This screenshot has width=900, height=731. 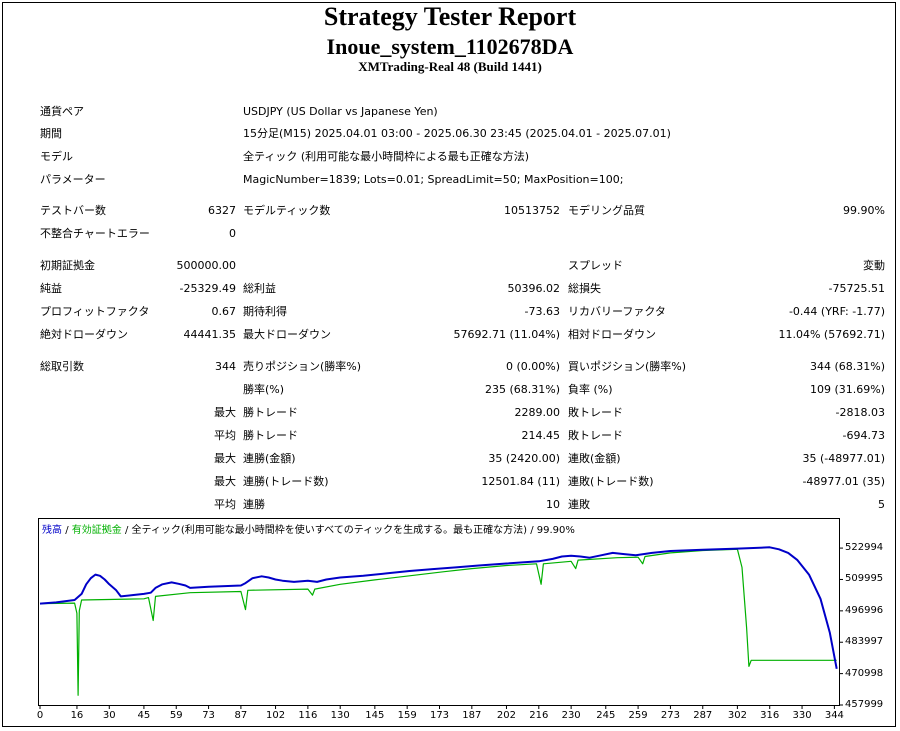 I want to click on x-tick-label: 30, so click(x=109, y=715).